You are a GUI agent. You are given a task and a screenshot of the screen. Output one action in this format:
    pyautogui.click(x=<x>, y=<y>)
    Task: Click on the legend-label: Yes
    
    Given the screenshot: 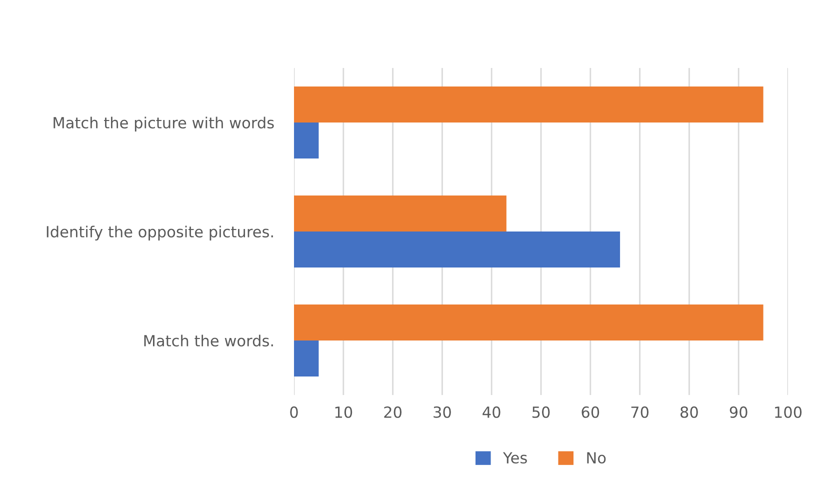 What is the action you would take?
    pyautogui.click(x=514, y=458)
    